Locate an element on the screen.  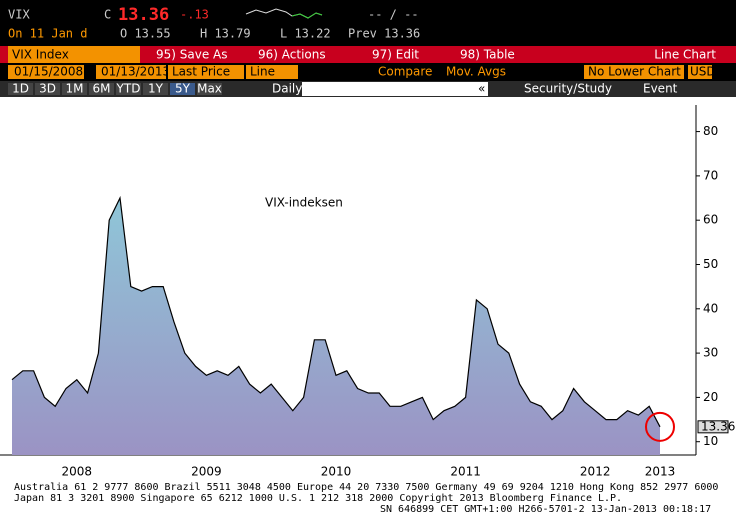
period-label: 3D is located at coordinates (47, 89).